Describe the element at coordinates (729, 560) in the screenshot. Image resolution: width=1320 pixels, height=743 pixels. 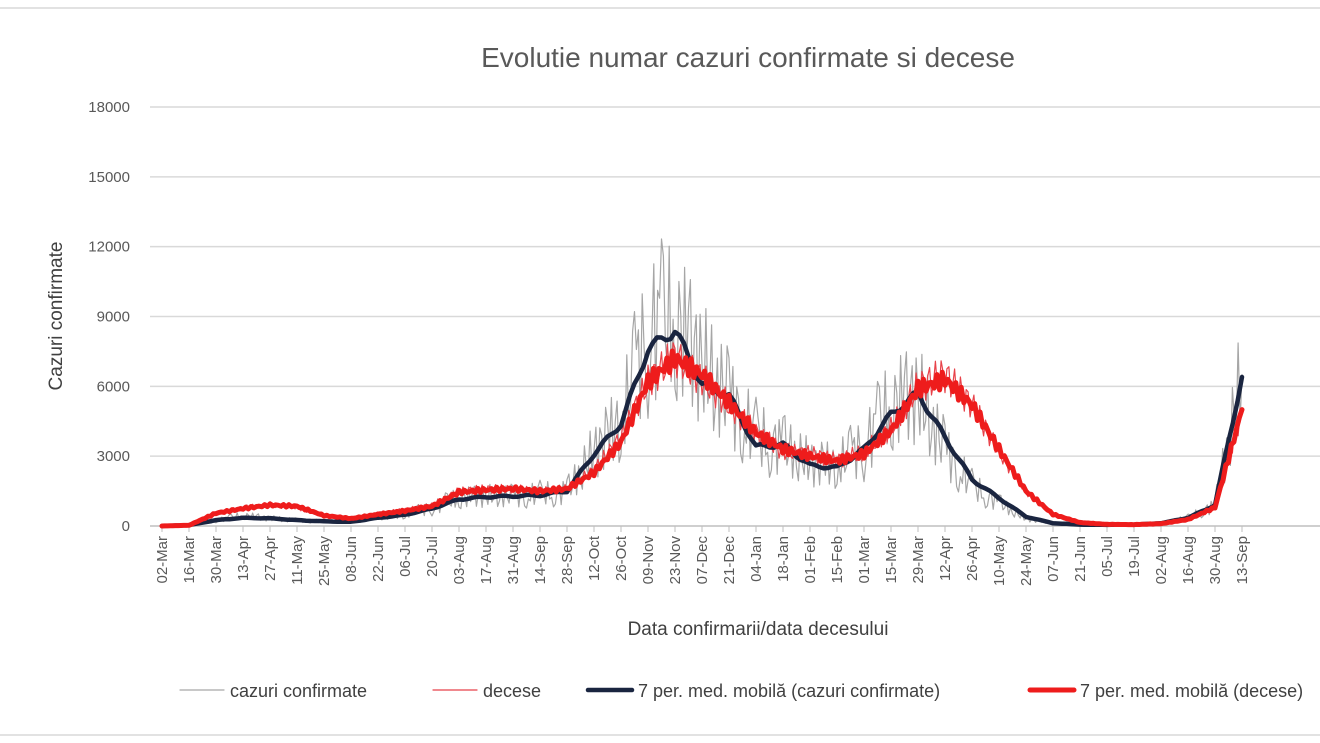
I see `x-tick-label: 21-Dec` at that location.